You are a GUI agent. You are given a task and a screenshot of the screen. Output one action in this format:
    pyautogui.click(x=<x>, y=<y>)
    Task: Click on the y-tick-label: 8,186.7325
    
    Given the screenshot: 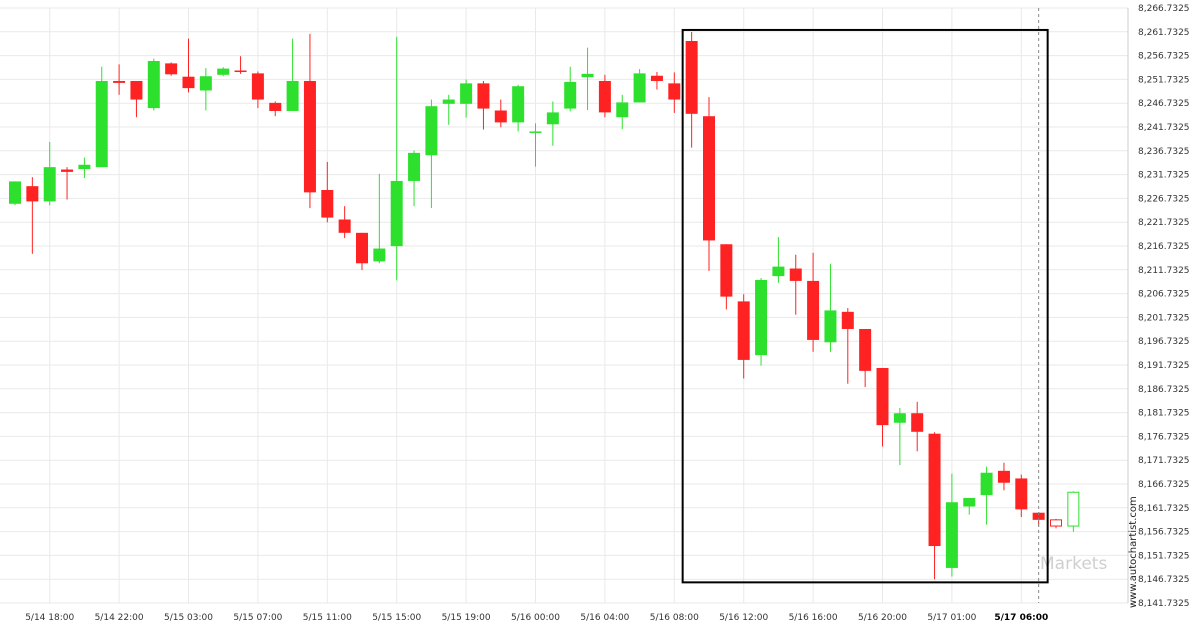 What is the action you would take?
    pyautogui.click(x=1164, y=390)
    